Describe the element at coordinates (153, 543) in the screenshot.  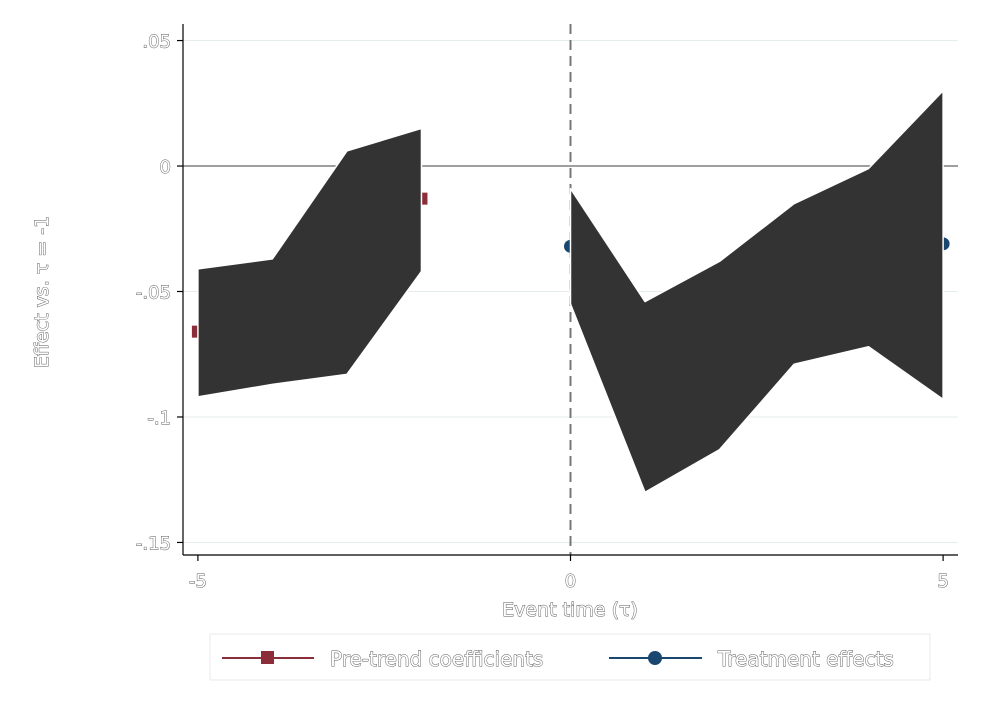
I see `y-tick-label: -.15` at that location.